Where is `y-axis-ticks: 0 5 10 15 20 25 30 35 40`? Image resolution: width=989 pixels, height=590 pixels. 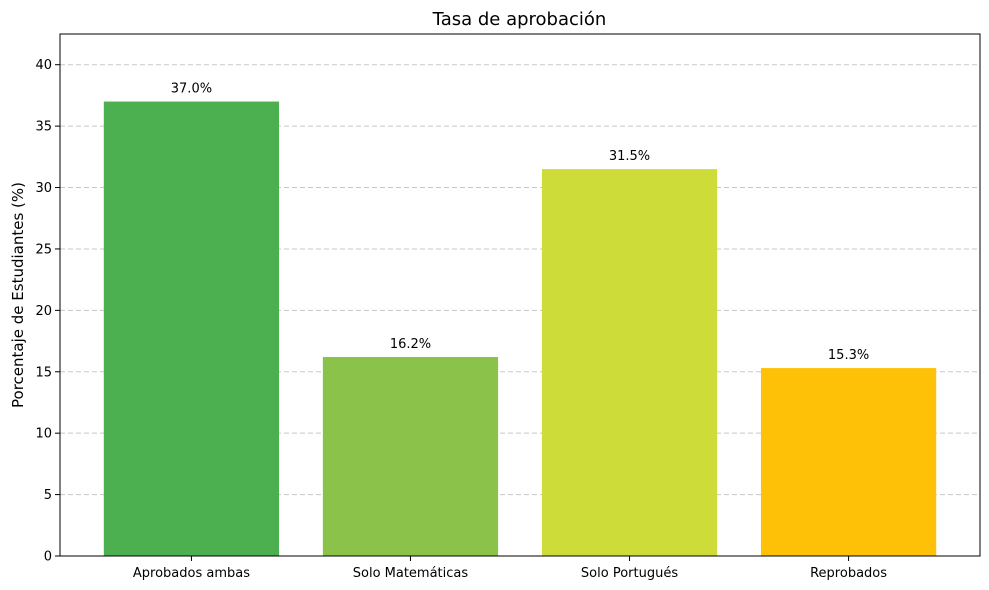 y-axis-ticks: 0 5 10 15 20 25 30 35 40 is located at coordinates (47, 311).